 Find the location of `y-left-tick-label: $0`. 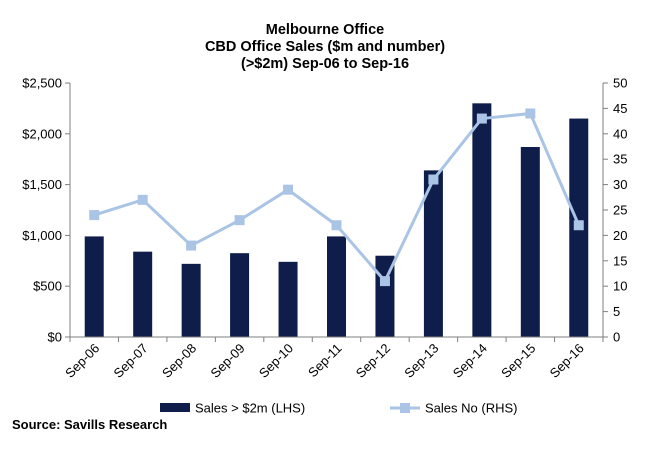

y-left-tick-label: $0 is located at coordinates (55, 337).